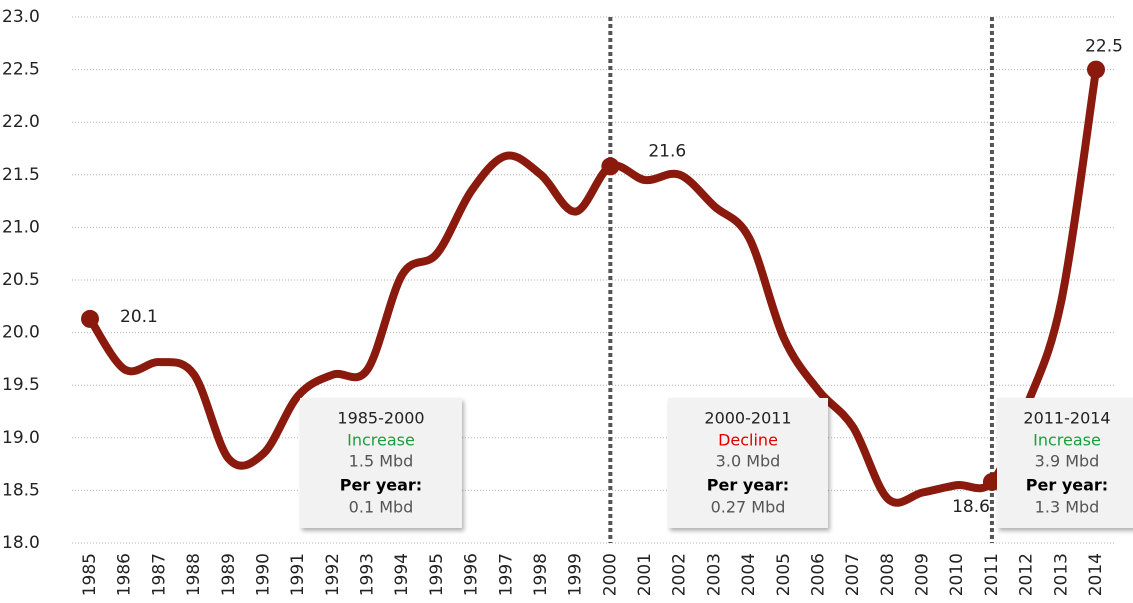 This screenshot has width=1133, height=603. I want to click on x-tick-label: 1996, so click(472, 574).